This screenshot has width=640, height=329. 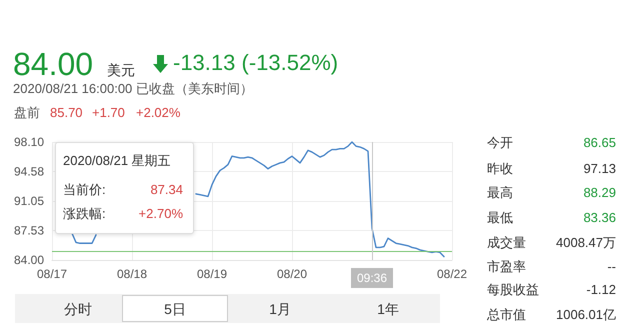 What do you see at coordinates (78, 309) in the screenshot?
I see `text: 分时` at bounding box center [78, 309].